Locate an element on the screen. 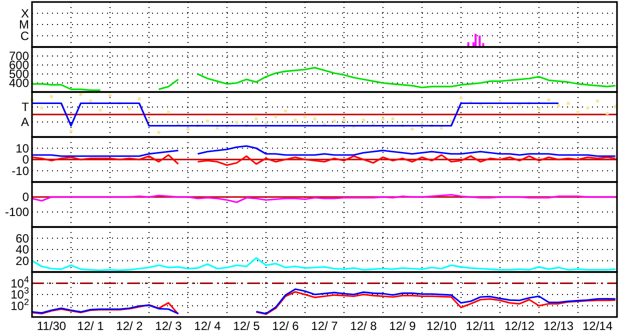  text: T is located at coordinates (26, 107).